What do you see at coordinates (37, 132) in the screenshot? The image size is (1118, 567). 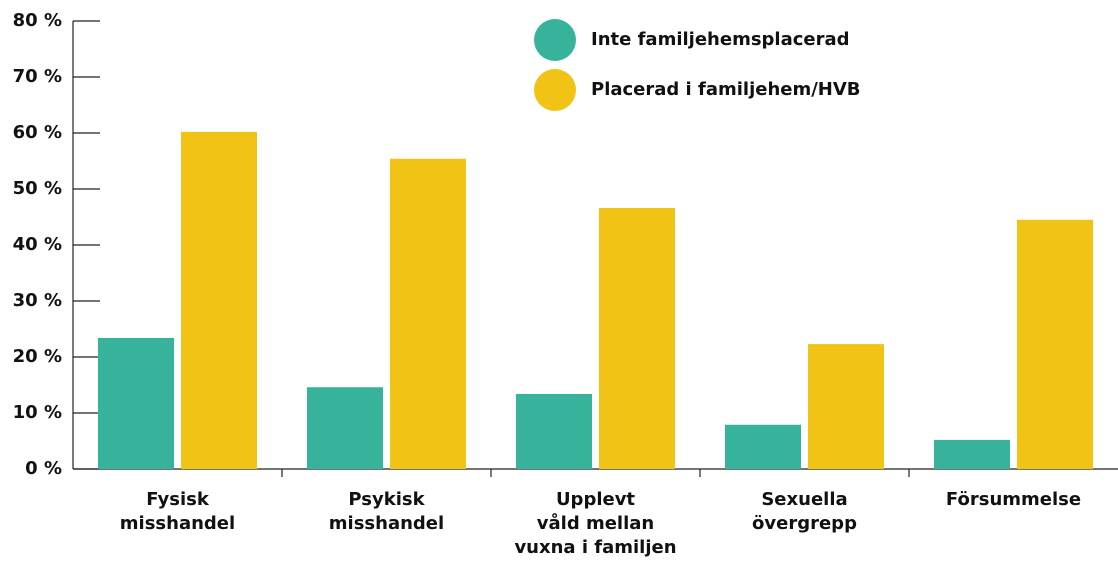 I see `y-tick-label: 60 %` at bounding box center [37, 132].